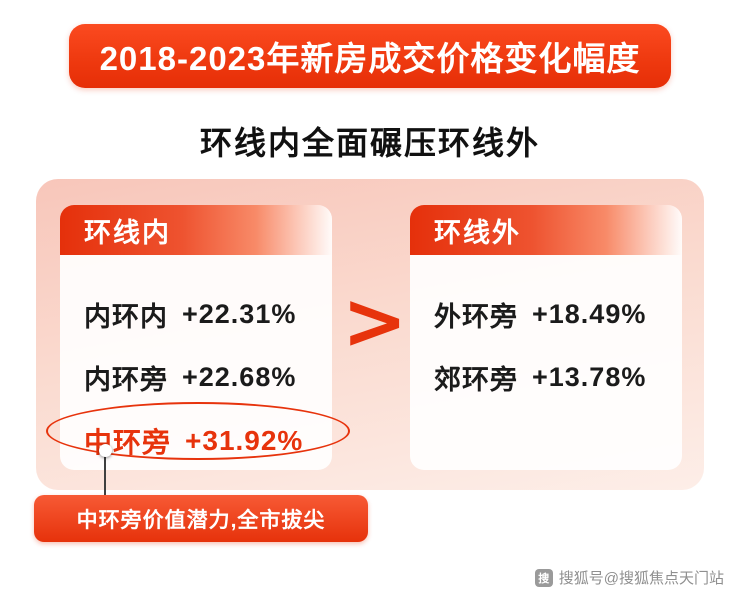 The width and height of the screenshot is (740, 598). I want to click on watermark-text: 搜狐号@搜狐焦点天门站, so click(641, 578).